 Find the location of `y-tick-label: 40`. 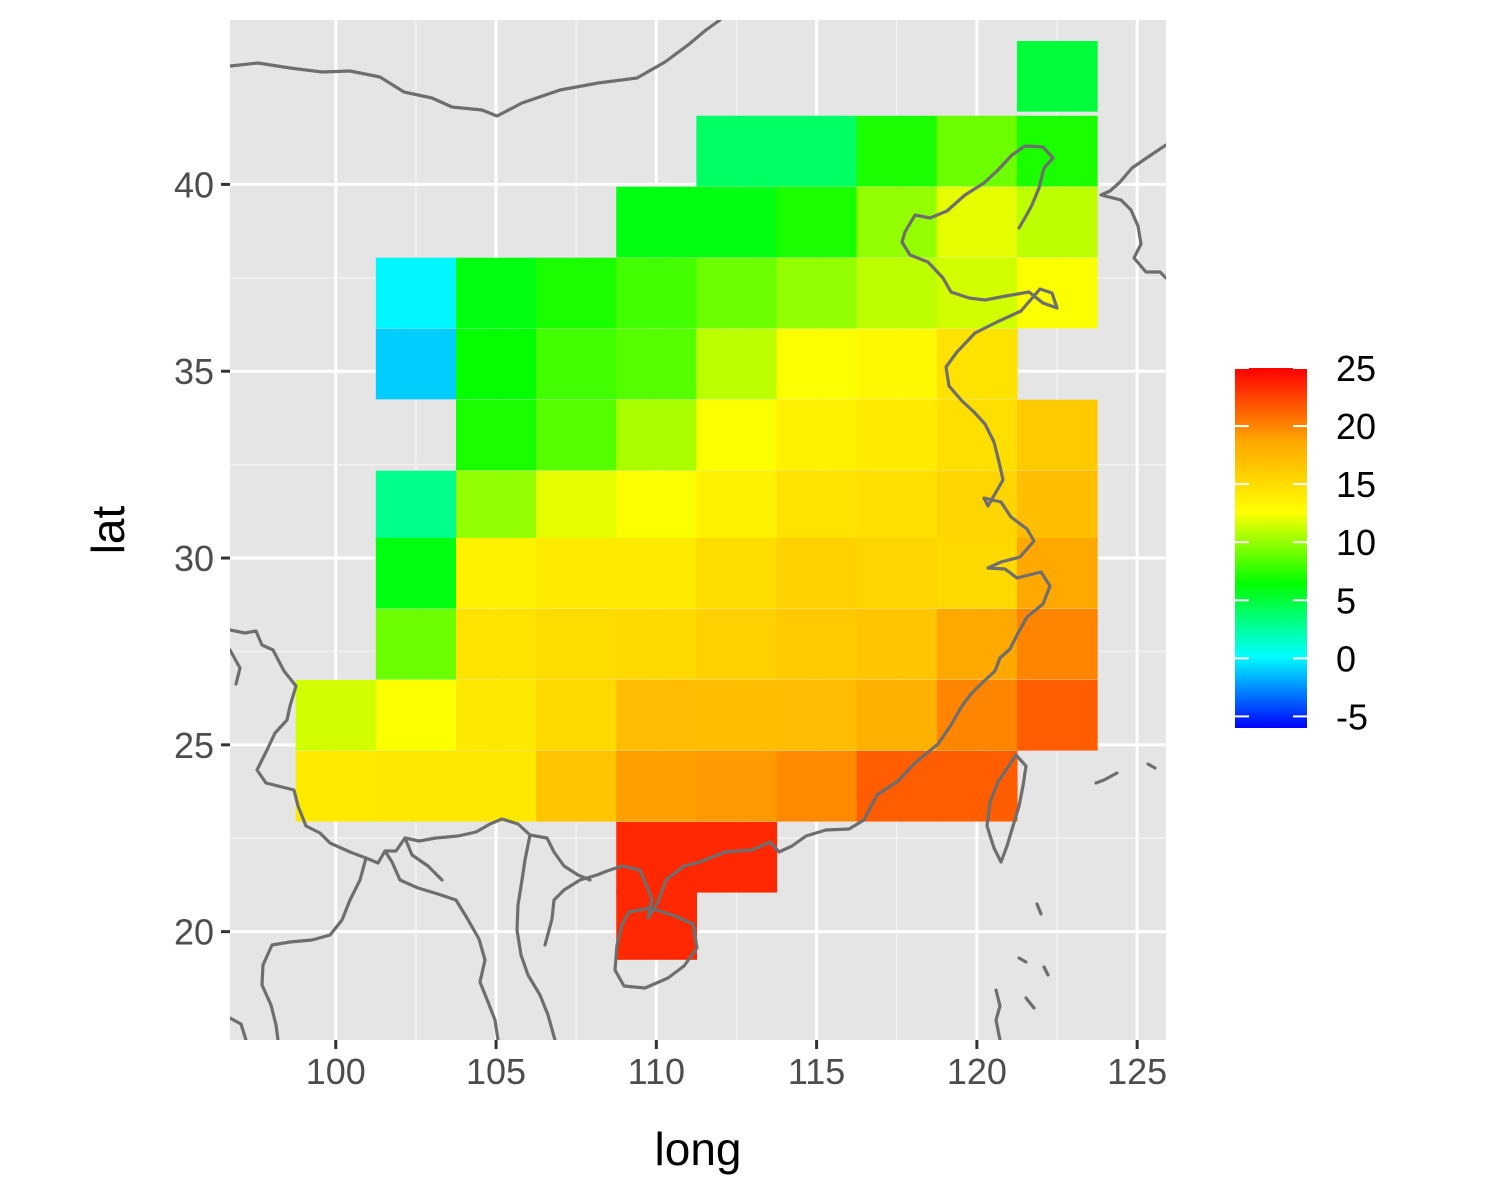

y-tick-label: 40 is located at coordinates (194, 184).